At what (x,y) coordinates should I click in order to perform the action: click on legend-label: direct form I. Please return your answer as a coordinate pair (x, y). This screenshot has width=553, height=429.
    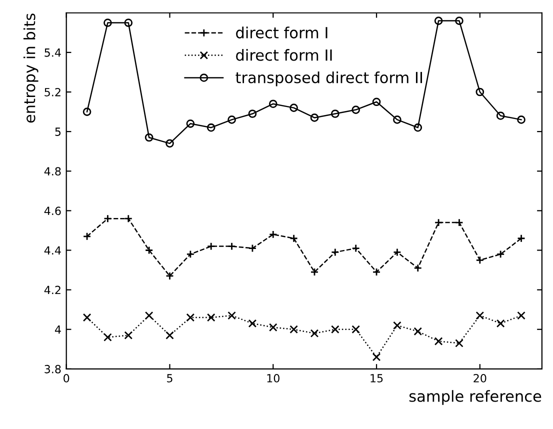
    Looking at the image, I should click on (282, 32).